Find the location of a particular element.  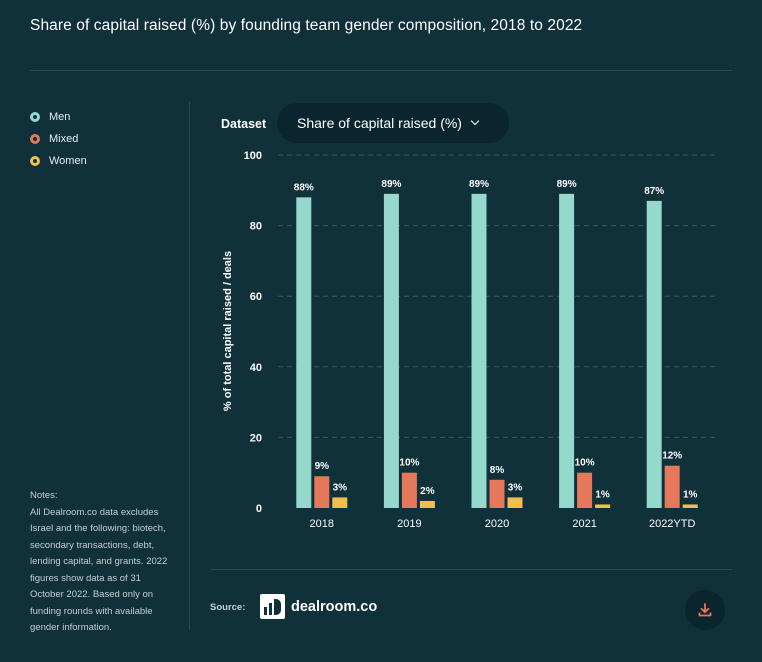

legend-item-women: Women is located at coordinates (58, 161).